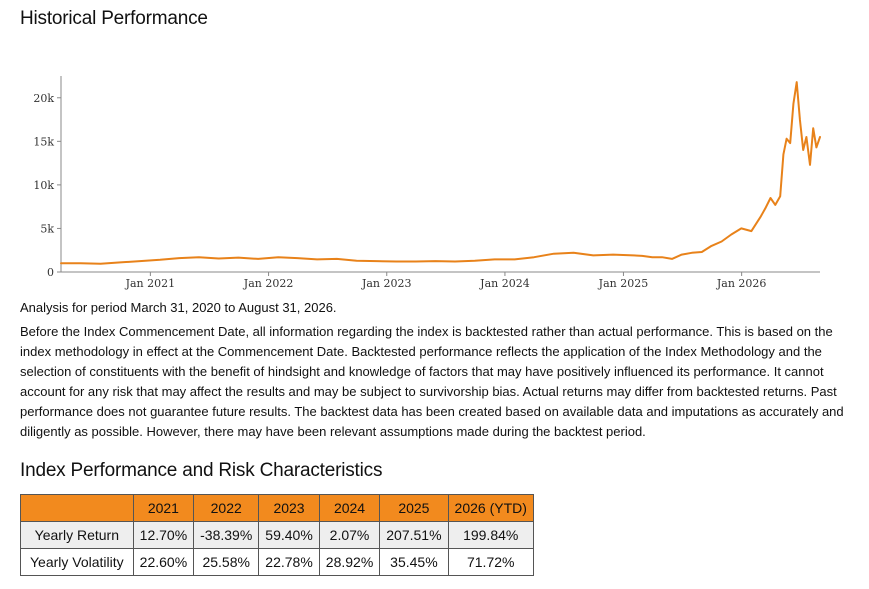  Describe the element at coordinates (414, 508) in the screenshot. I see `column-header: 2025` at that location.